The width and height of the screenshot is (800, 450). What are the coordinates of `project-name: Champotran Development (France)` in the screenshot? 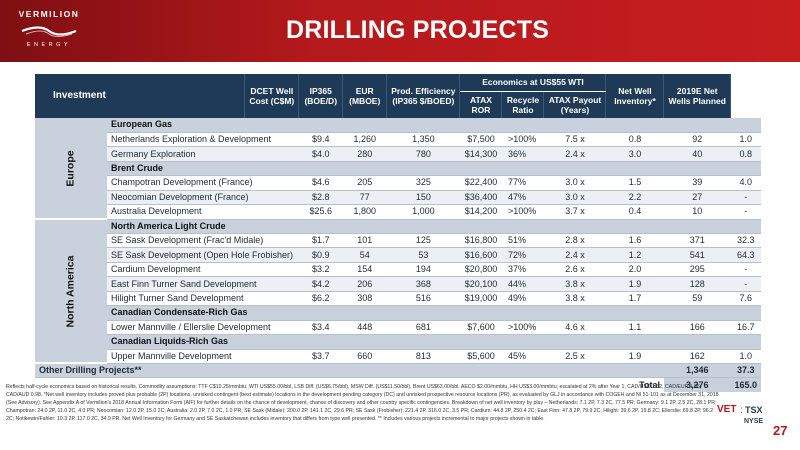 It's located at (202, 183).